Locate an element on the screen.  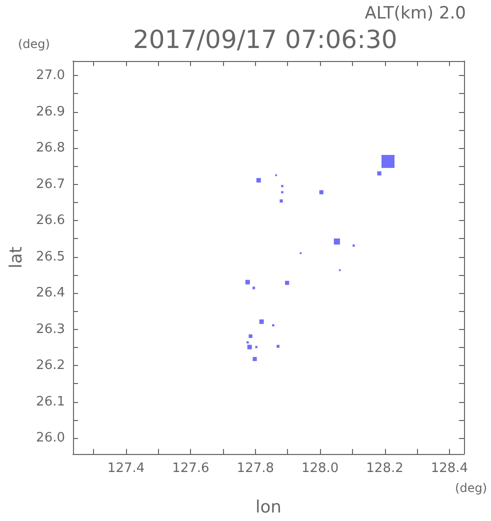
y-tick-label: 26.5 is located at coordinates (50, 256).